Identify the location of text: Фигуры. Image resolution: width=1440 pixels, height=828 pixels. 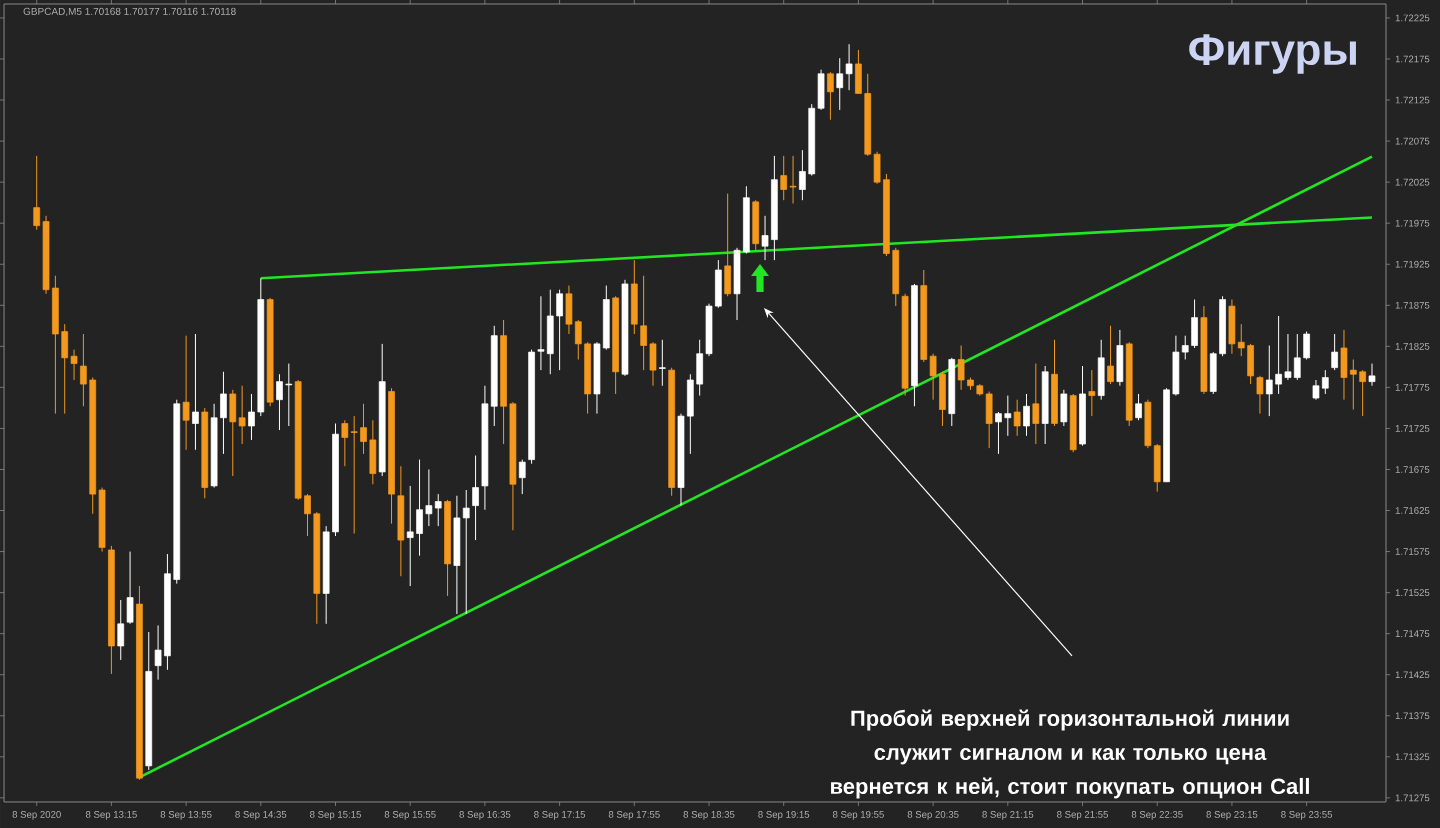
(1272, 54).